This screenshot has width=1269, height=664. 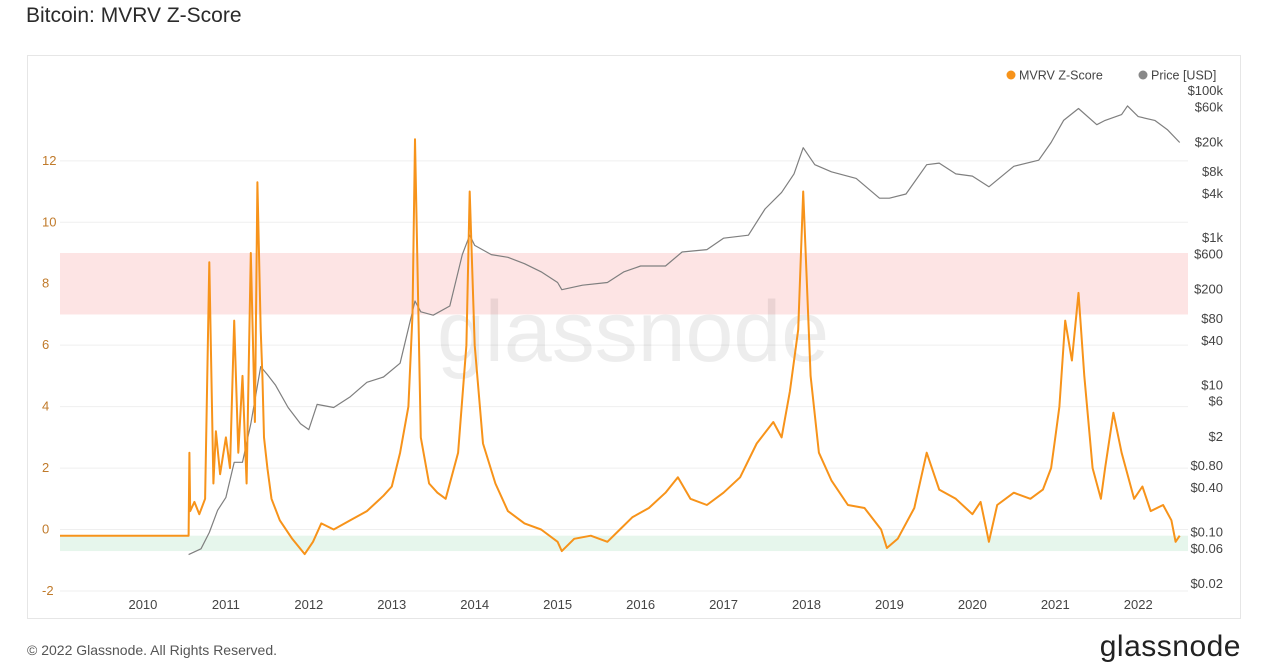 What do you see at coordinates (45, 283) in the screenshot?
I see `left-tick-label: 8` at bounding box center [45, 283].